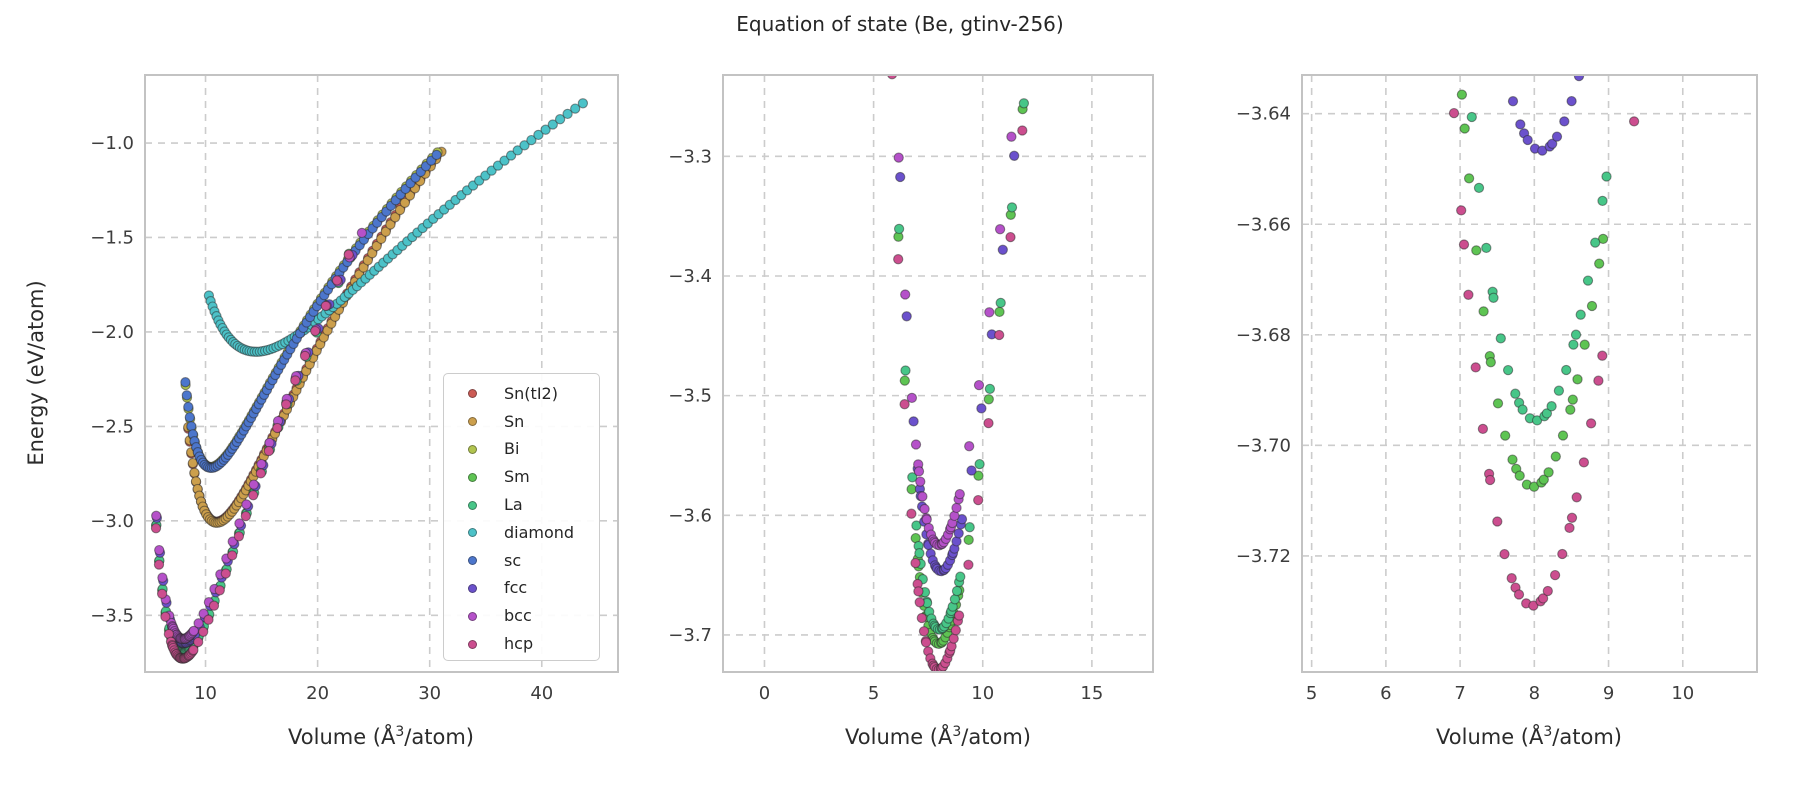 The width and height of the screenshot is (1800, 800). What do you see at coordinates (519, 644) in the screenshot?
I see `legend-label: hcp` at bounding box center [519, 644].